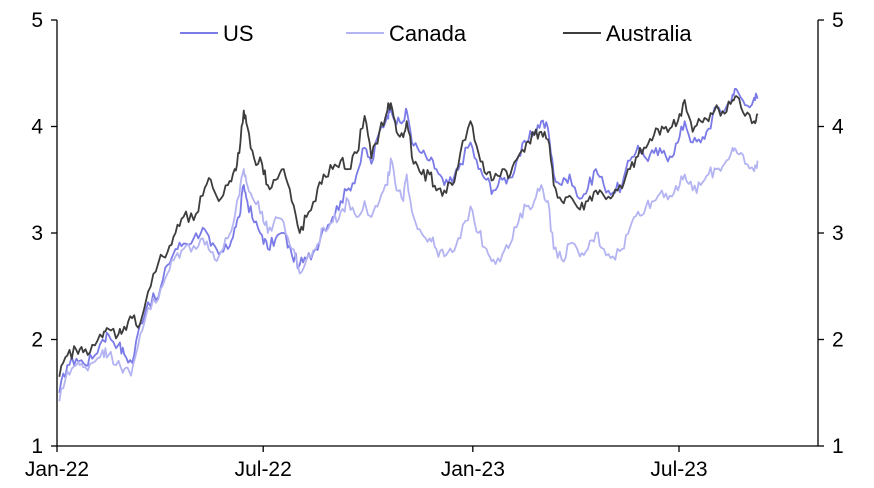  Describe the element at coordinates (838, 340) in the screenshot. I see `y-tick-label-right: 2` at that location.